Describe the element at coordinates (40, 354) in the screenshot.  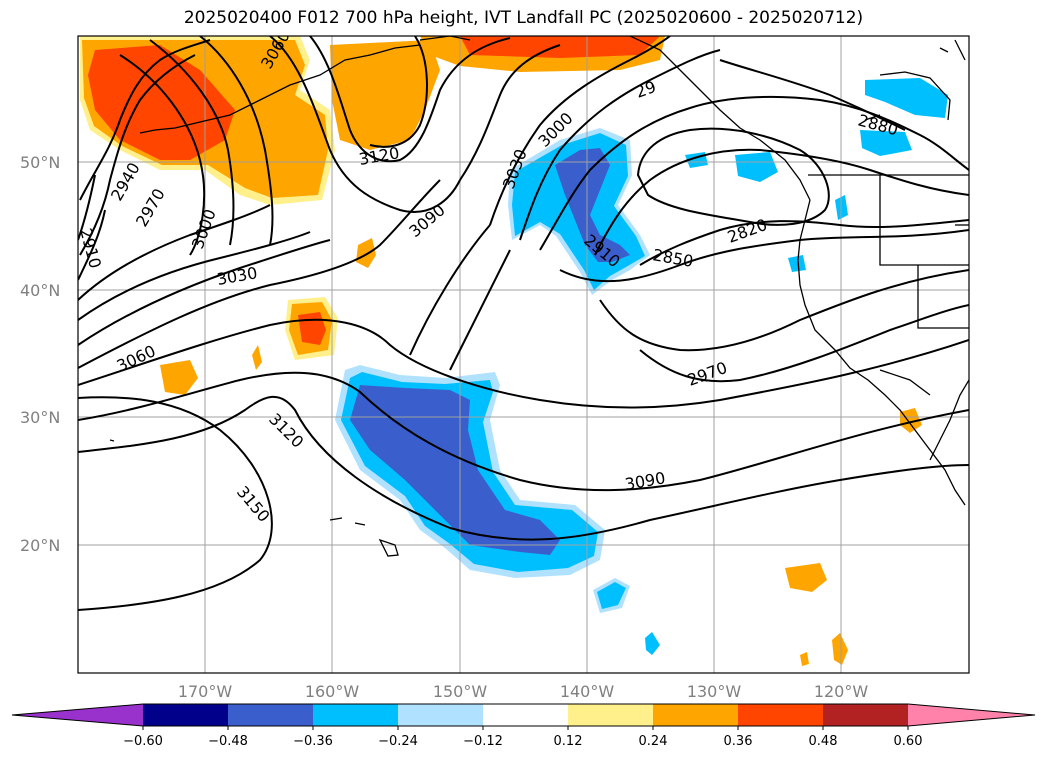
I see `latitude-labels: 50°N 40°N 30°N 20°N` at that location.